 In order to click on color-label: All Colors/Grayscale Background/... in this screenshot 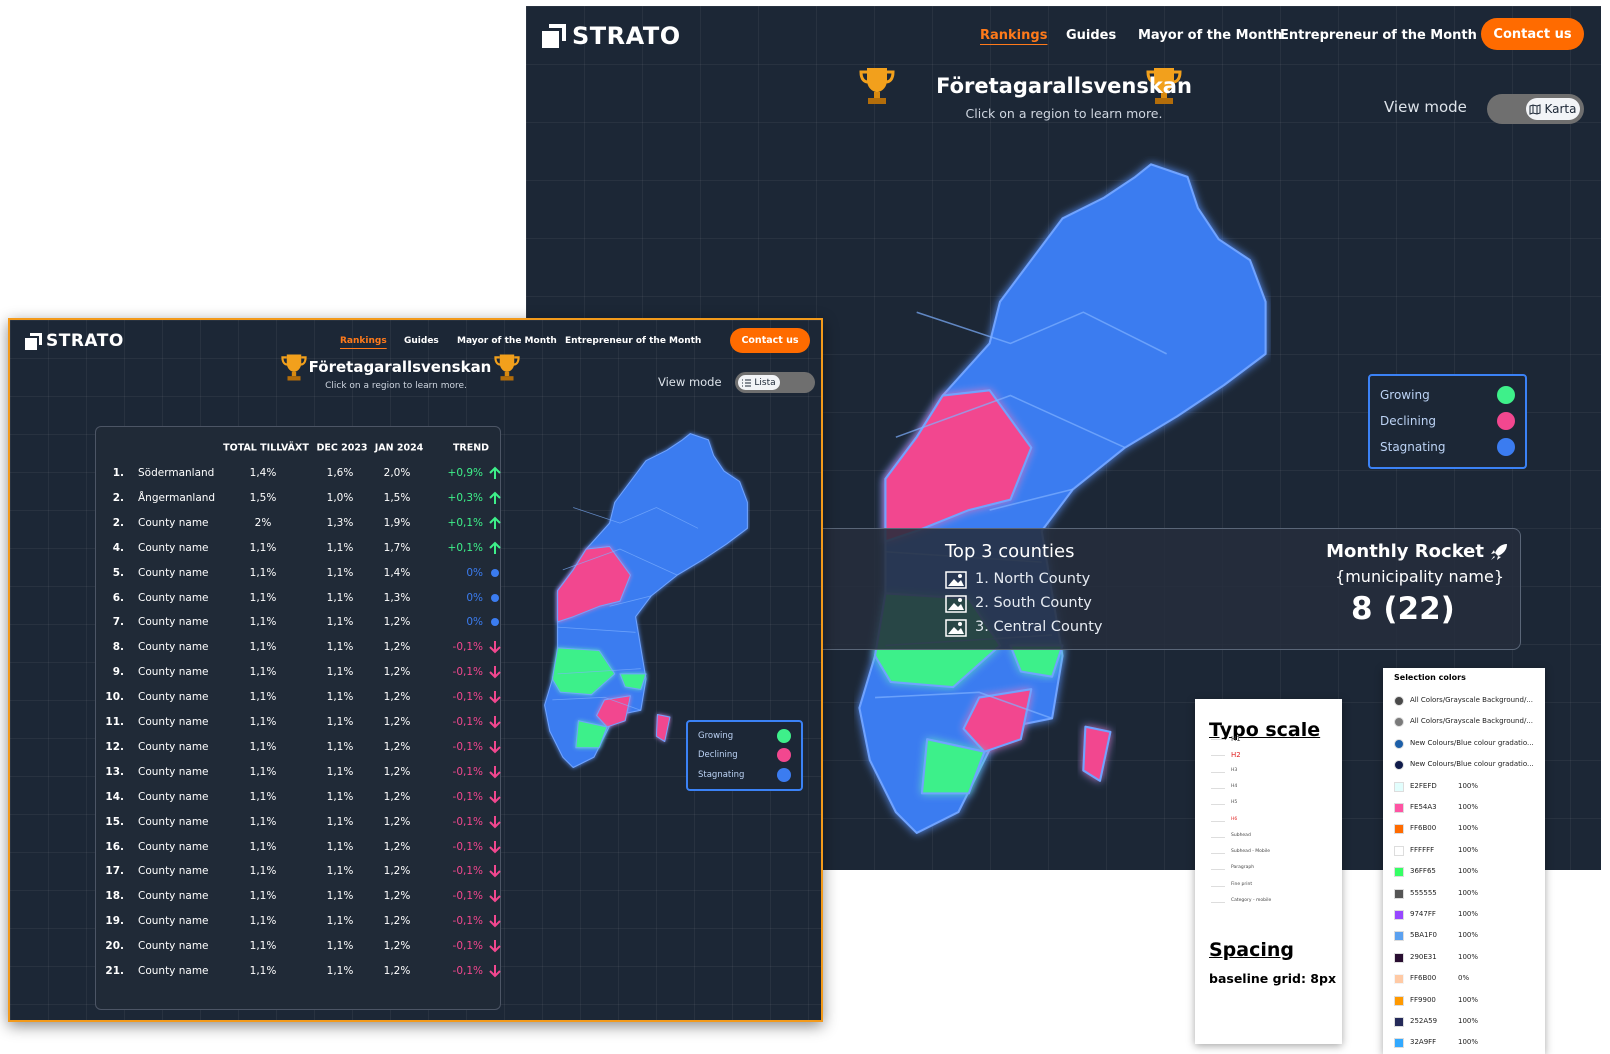, I will do `click(1471, 721)`.